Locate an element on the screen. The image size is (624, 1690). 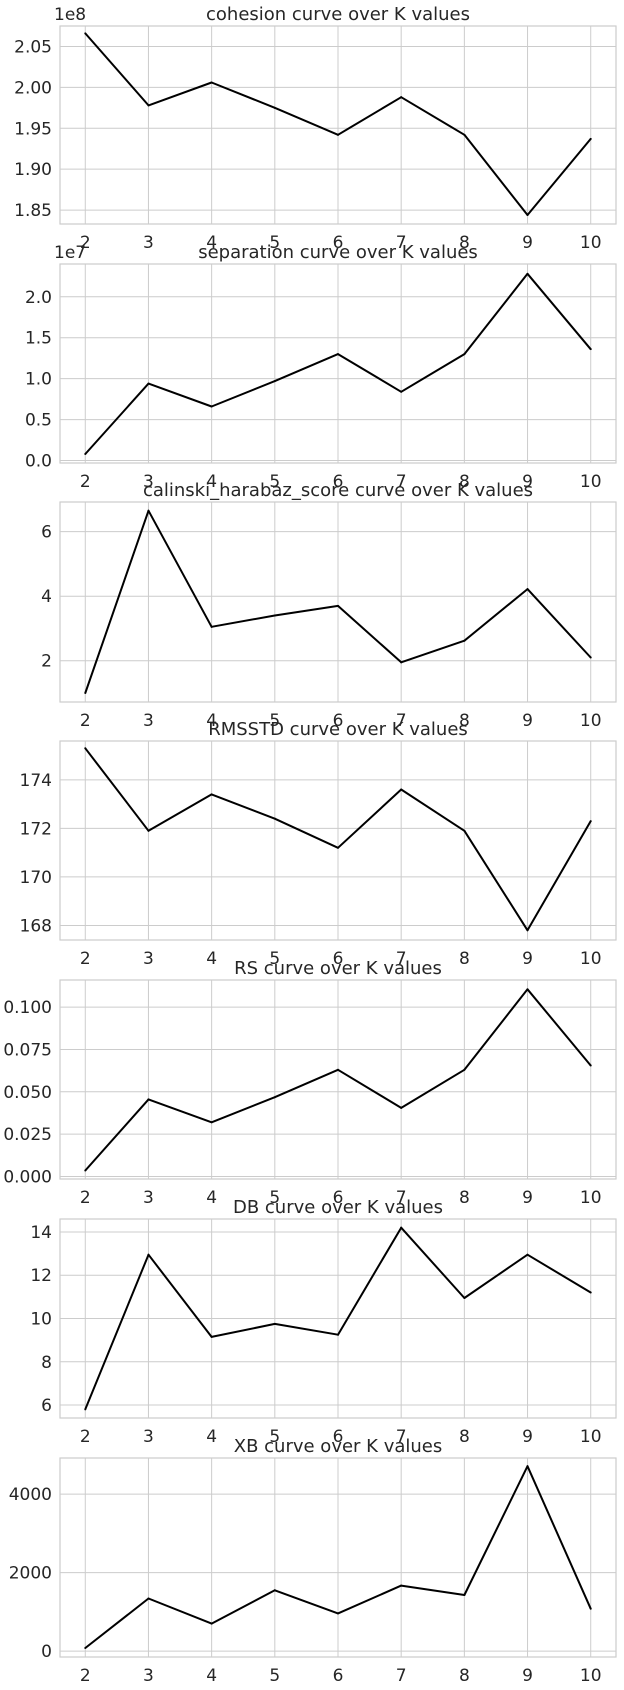
chart-title: cohesion curve over K values is located at coordinates (338, 14).